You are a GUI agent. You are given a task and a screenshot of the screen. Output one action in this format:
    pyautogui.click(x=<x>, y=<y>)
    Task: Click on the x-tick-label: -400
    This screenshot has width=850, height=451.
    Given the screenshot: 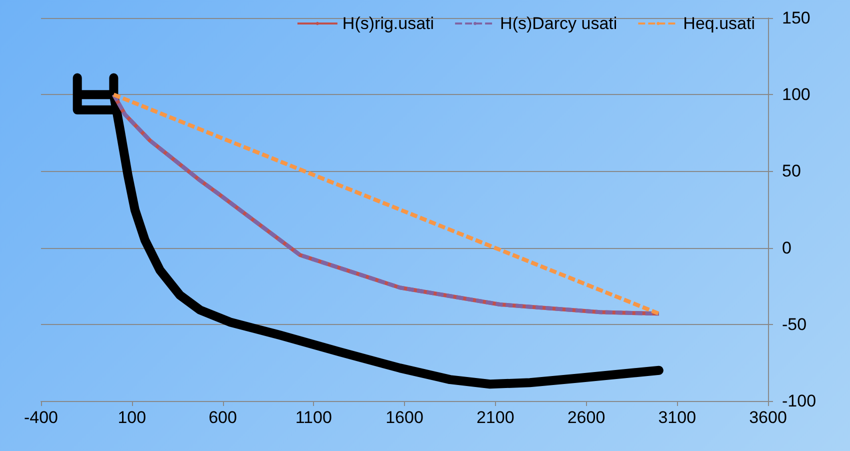 What is the action you would take?
    pyautogui.click(x=41, y=417)
    